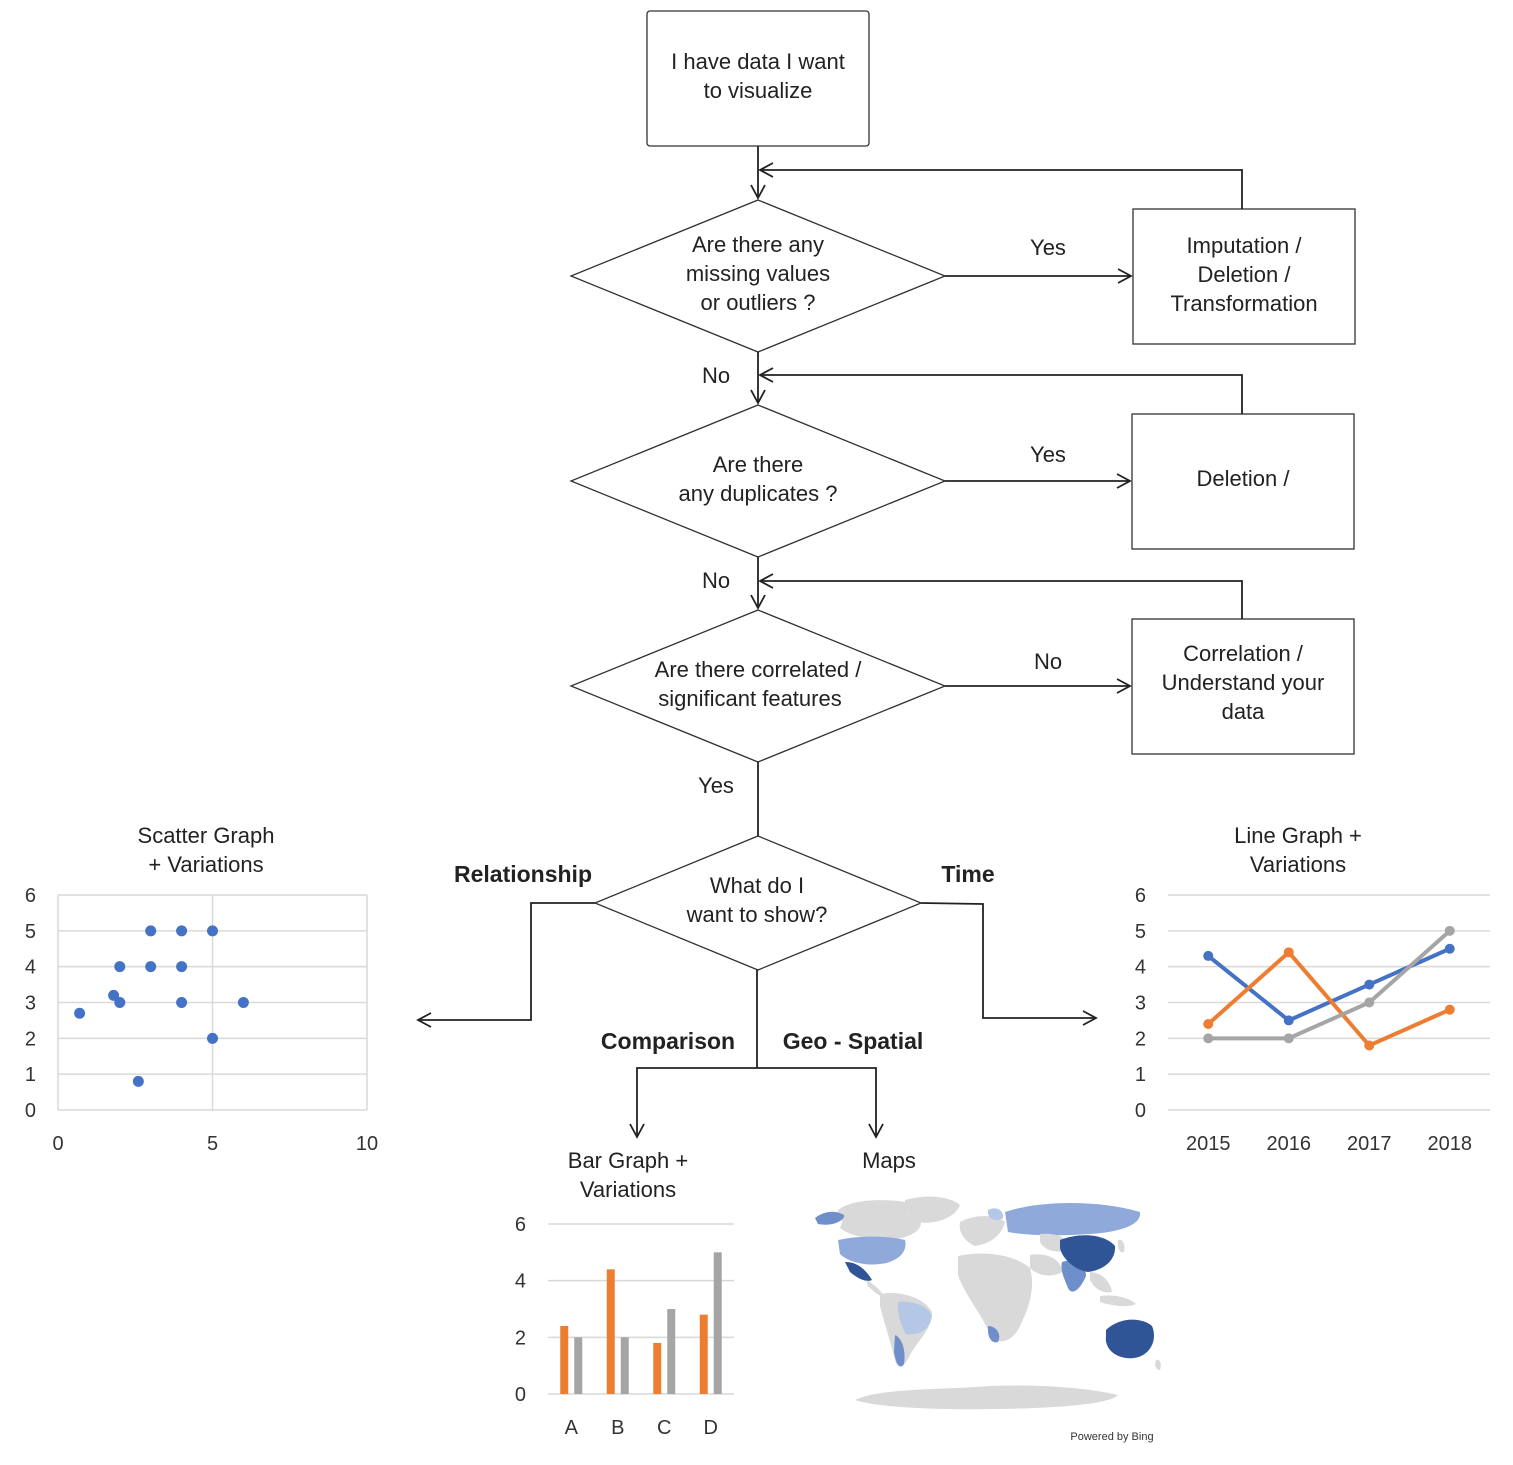 This screenshot has width=1513, height=1465. I want to click on scatter-xtick: 5, so click(212, 1144).